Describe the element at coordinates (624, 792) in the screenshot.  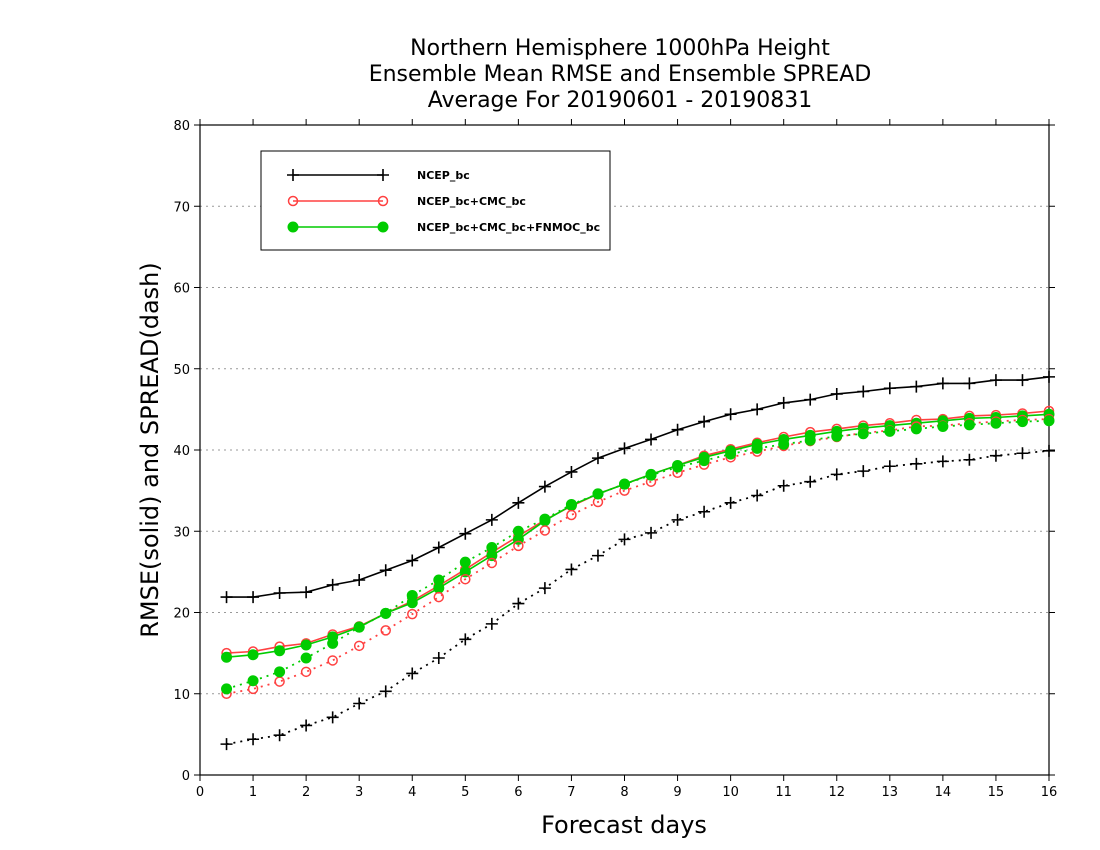
I see `x-tick-label: 8` at that location.